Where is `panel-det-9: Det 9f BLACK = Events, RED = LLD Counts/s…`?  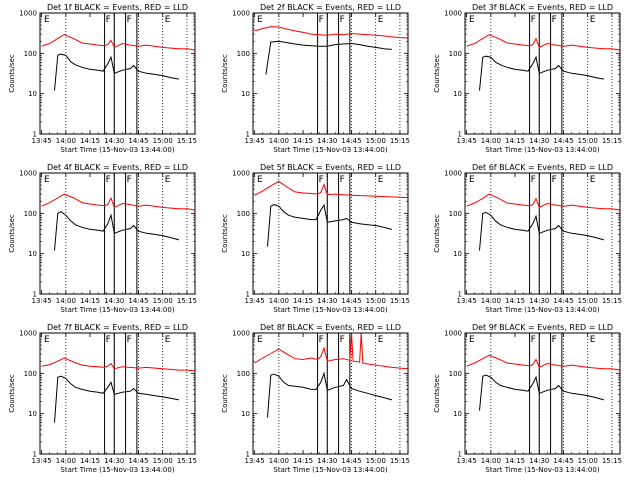
panel-det-9: Det 9f BLACK = Events, RED = LLD Counts/s… is located at coordinates (527, 398).